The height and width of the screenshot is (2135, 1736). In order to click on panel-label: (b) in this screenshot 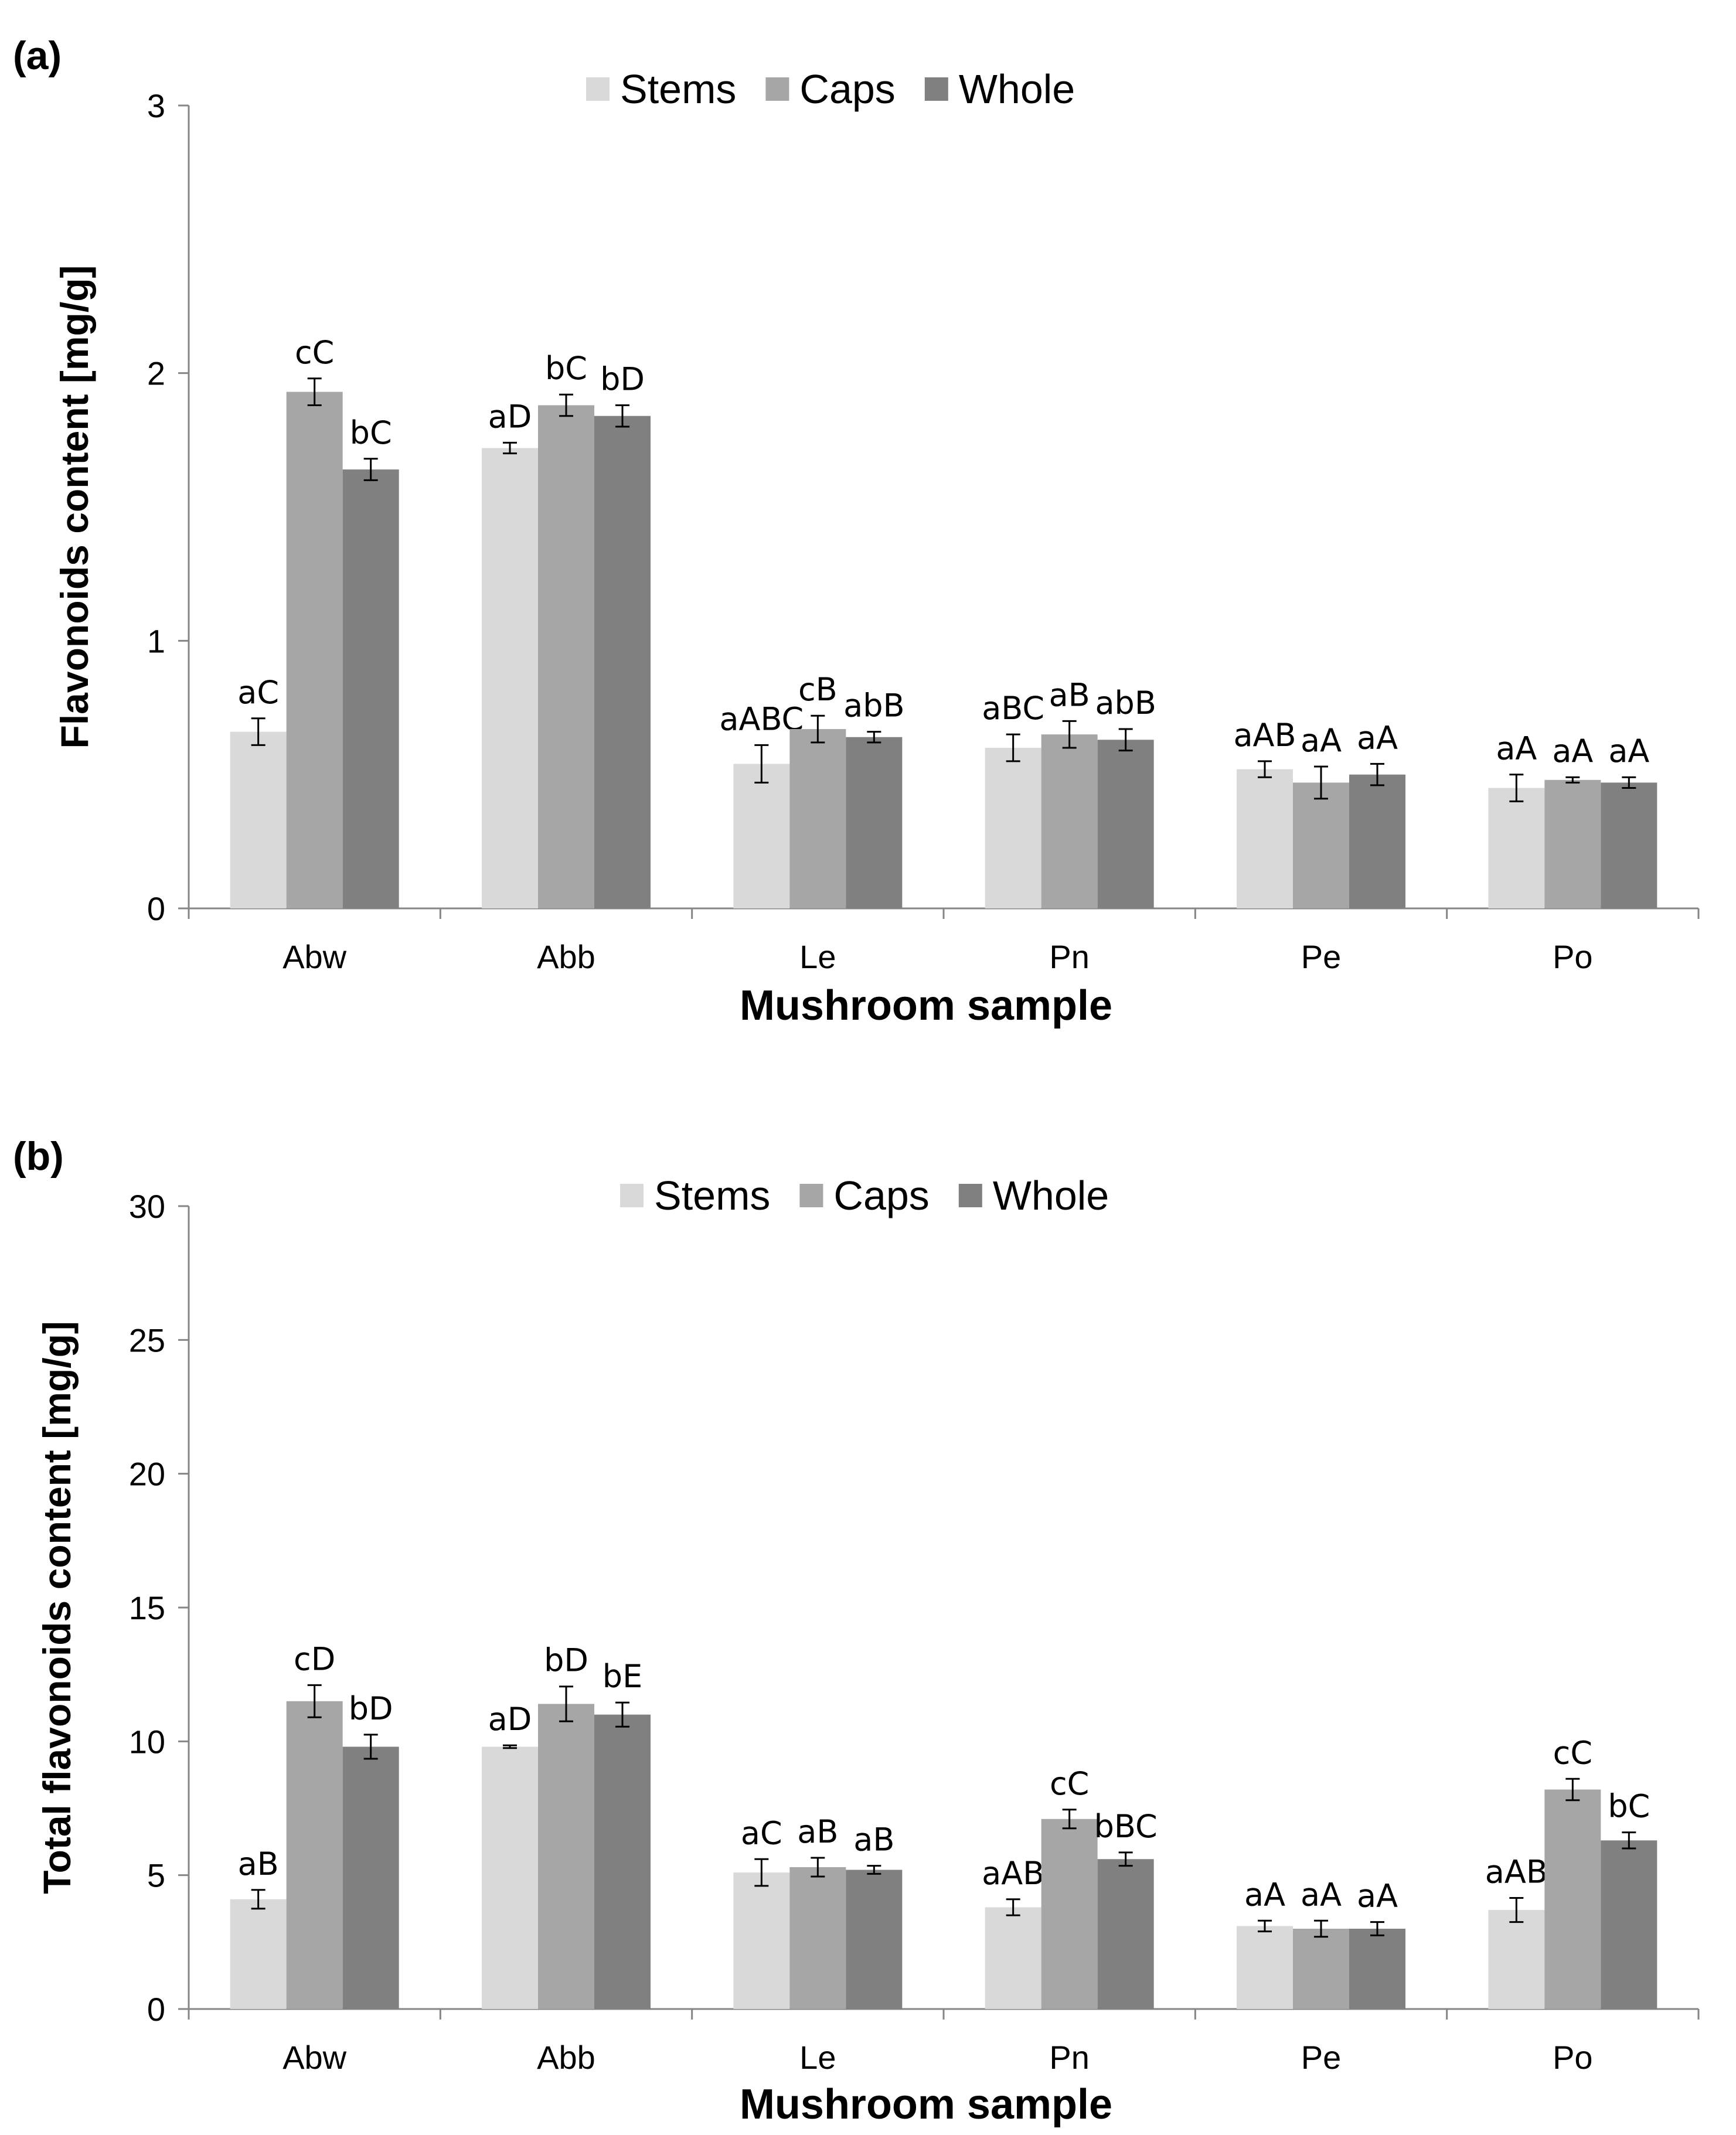, I will do `click(38, 1156)`.